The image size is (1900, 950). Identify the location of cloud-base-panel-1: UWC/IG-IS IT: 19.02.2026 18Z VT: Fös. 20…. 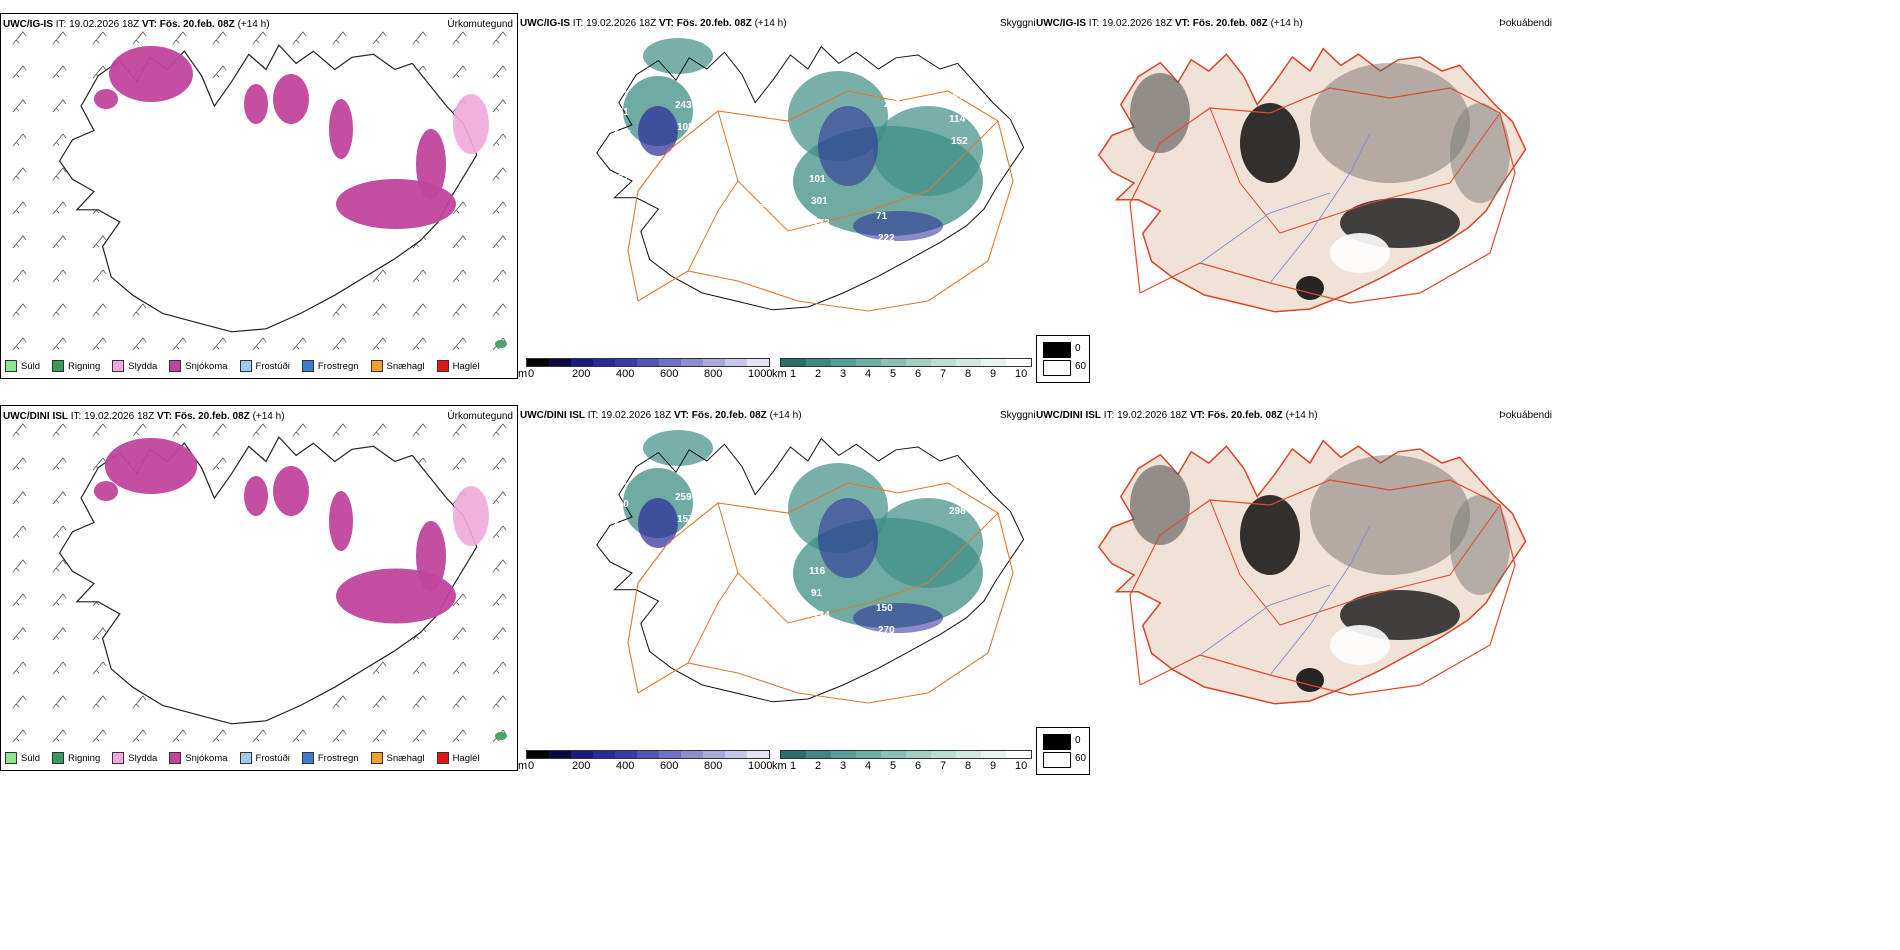
(778, 196).